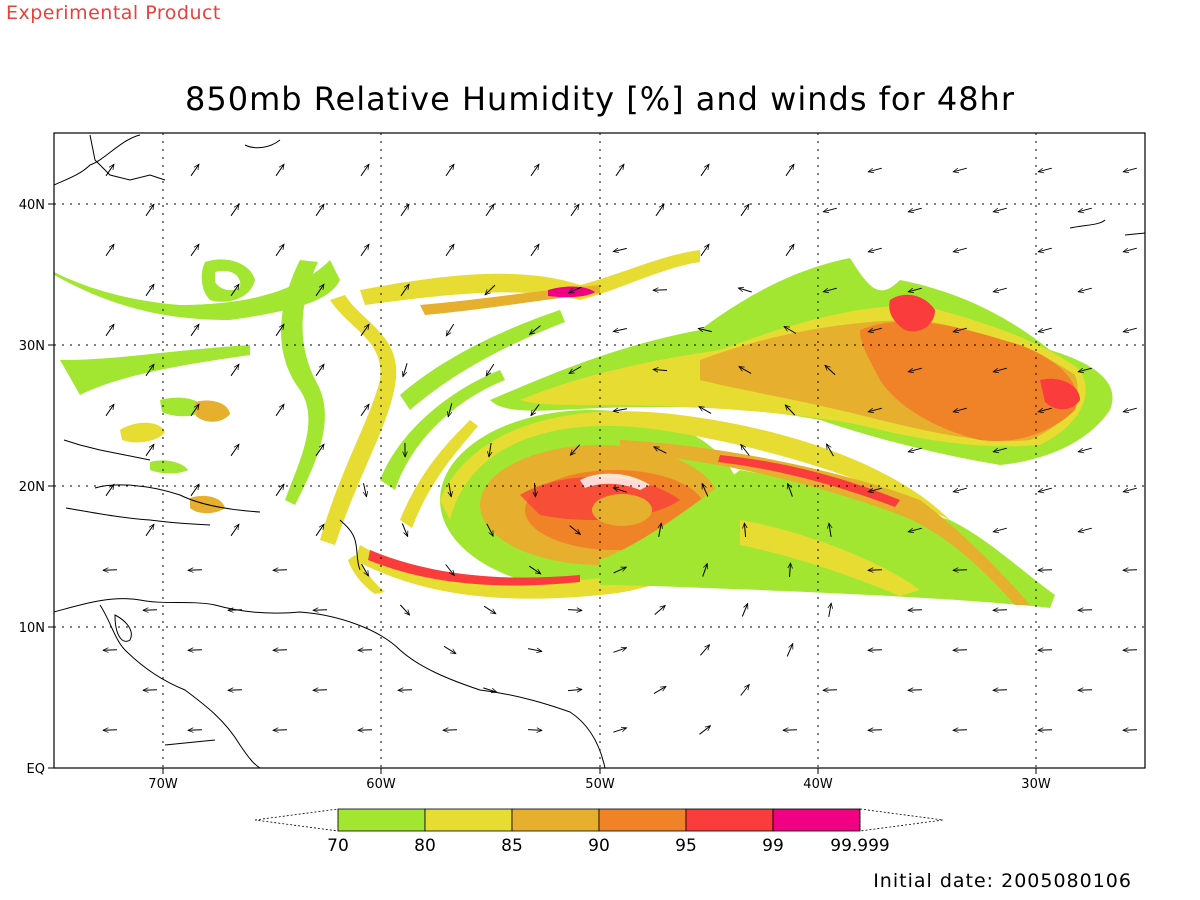  What do you see at coordinates (512, 846) in the screenshot?
I see `colorbar-tick-label: 85` at bounding box center [512, 846].